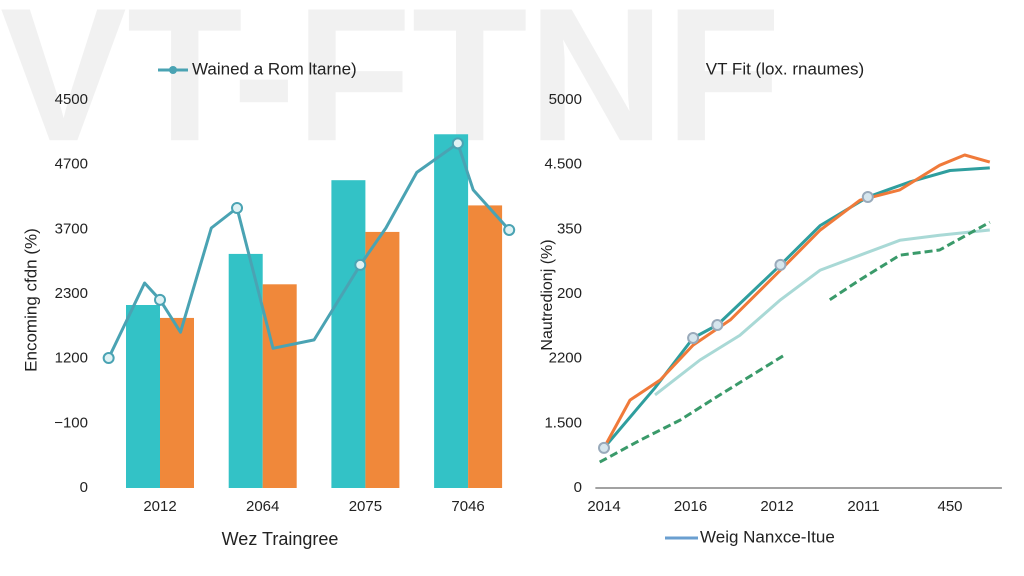  What do you see at coordinates (767, 536) in the screenshot?
I see `legend-label: Weig Nanxce-Itue` at bounding box center [767, 536].